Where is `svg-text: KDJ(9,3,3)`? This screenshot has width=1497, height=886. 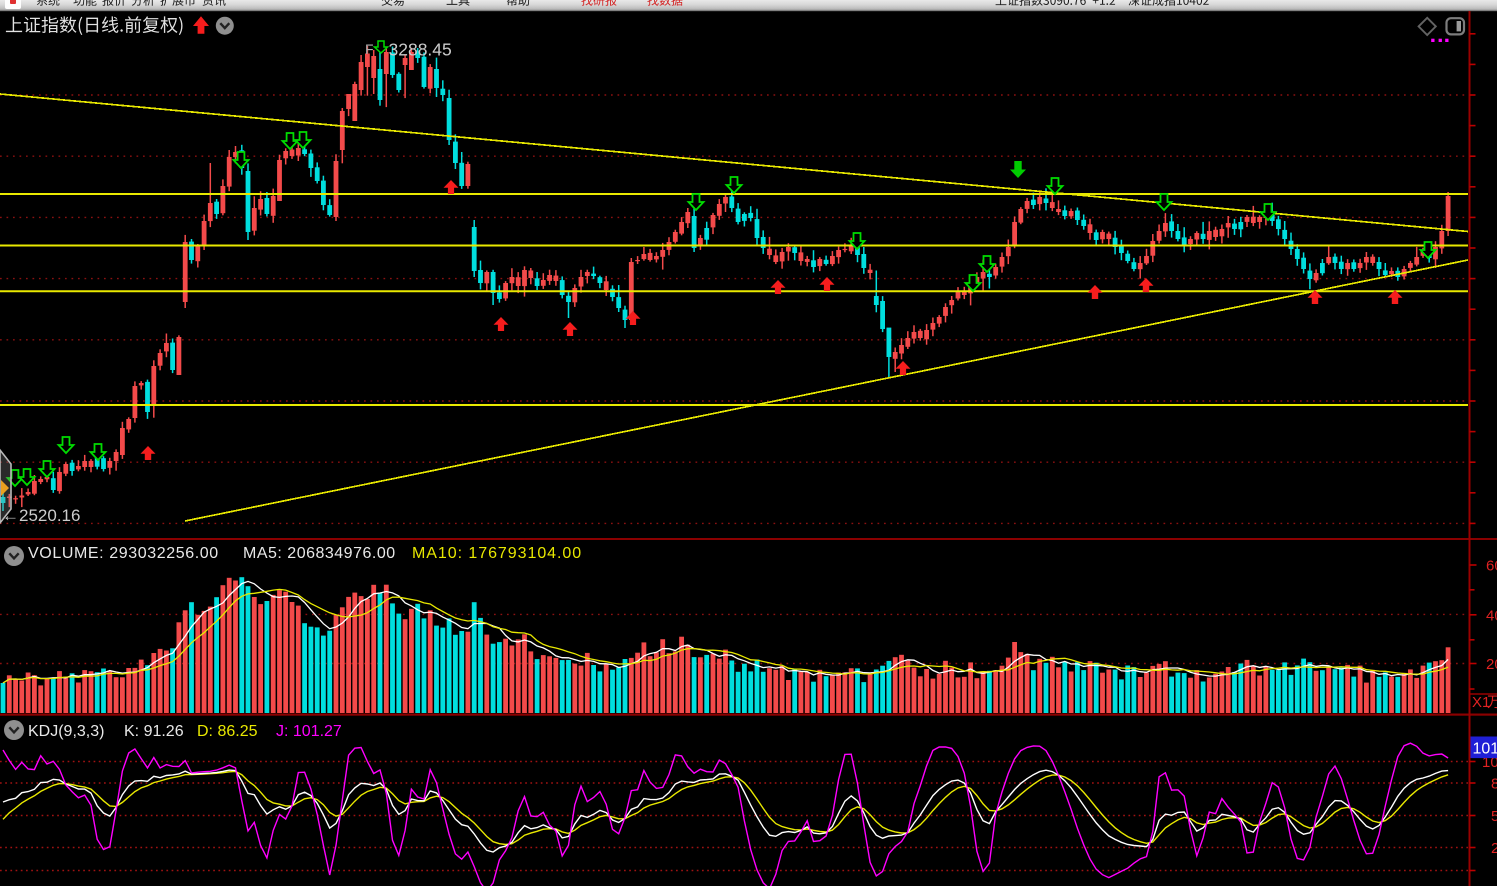
svg-text: KDJ(9,3,3) is located at coordinates (66, 731).